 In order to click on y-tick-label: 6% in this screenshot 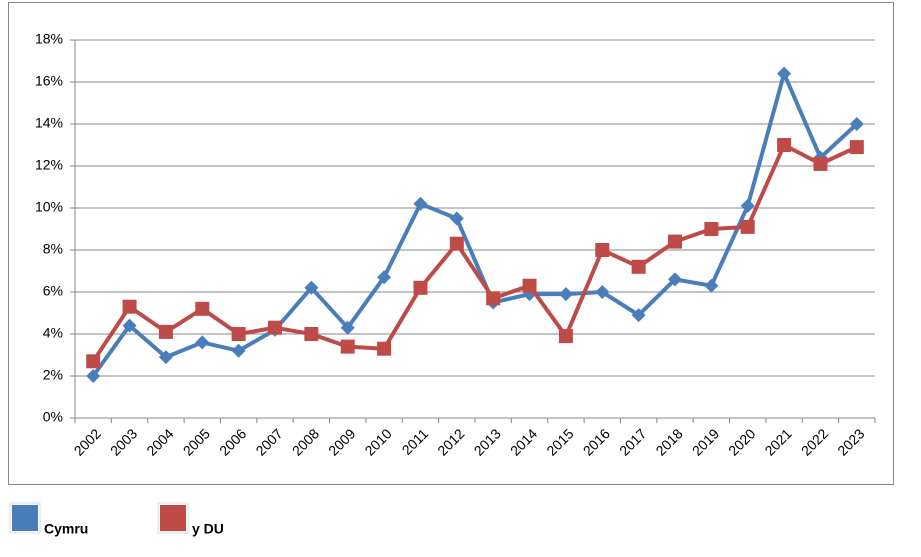, I will do `click(53, 291)`.